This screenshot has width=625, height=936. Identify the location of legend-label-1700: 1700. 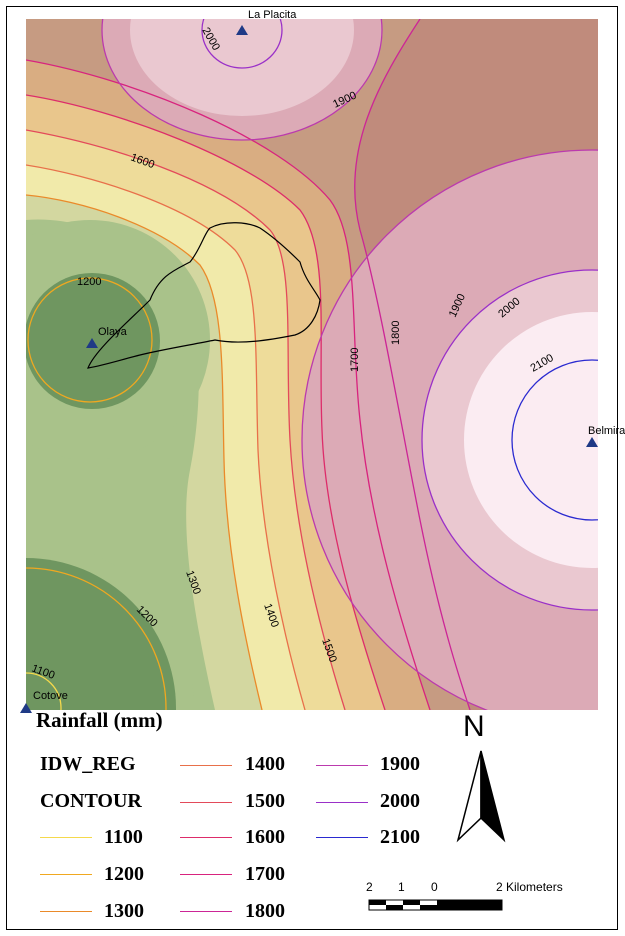
(265, 874).